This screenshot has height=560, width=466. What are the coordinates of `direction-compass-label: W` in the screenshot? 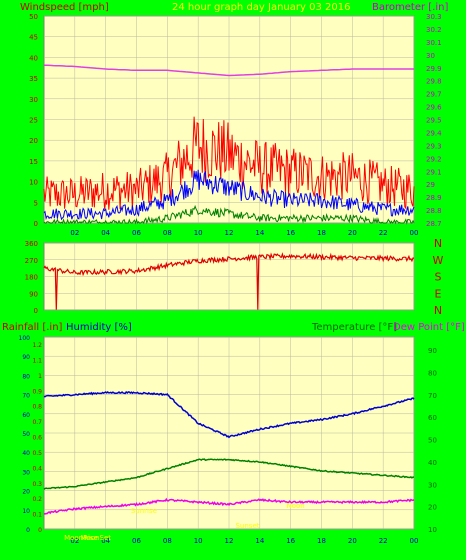 It's located at (438, 260).